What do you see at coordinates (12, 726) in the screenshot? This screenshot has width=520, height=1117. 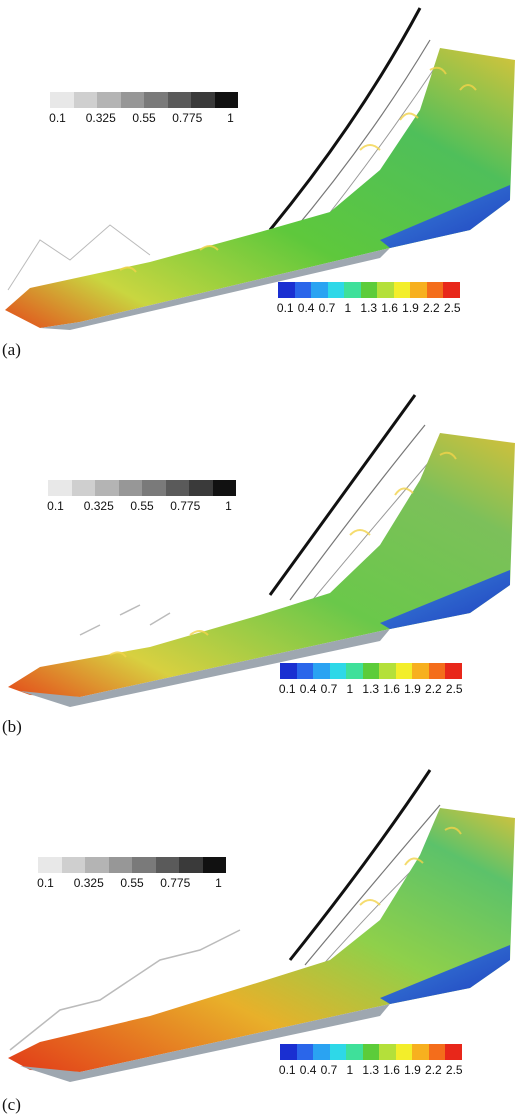 I see `panel-label-b: (b)` at bounding box center [12, 726].